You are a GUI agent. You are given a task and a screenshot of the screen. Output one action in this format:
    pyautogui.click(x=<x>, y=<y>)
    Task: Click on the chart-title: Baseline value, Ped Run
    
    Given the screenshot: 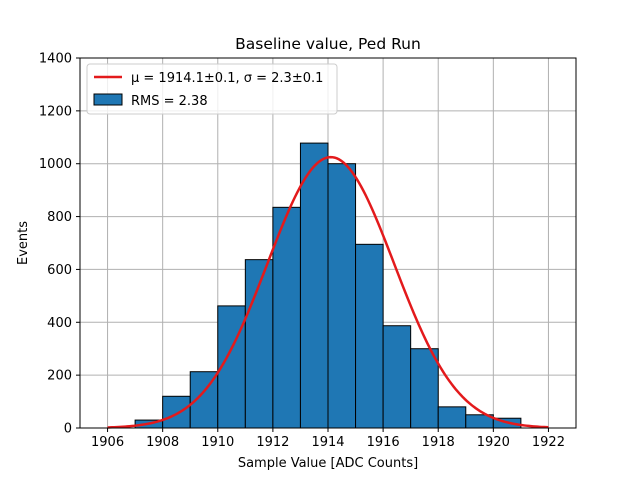 What is the action you would take?
    pyautogui.click(x=328, y=44)
    